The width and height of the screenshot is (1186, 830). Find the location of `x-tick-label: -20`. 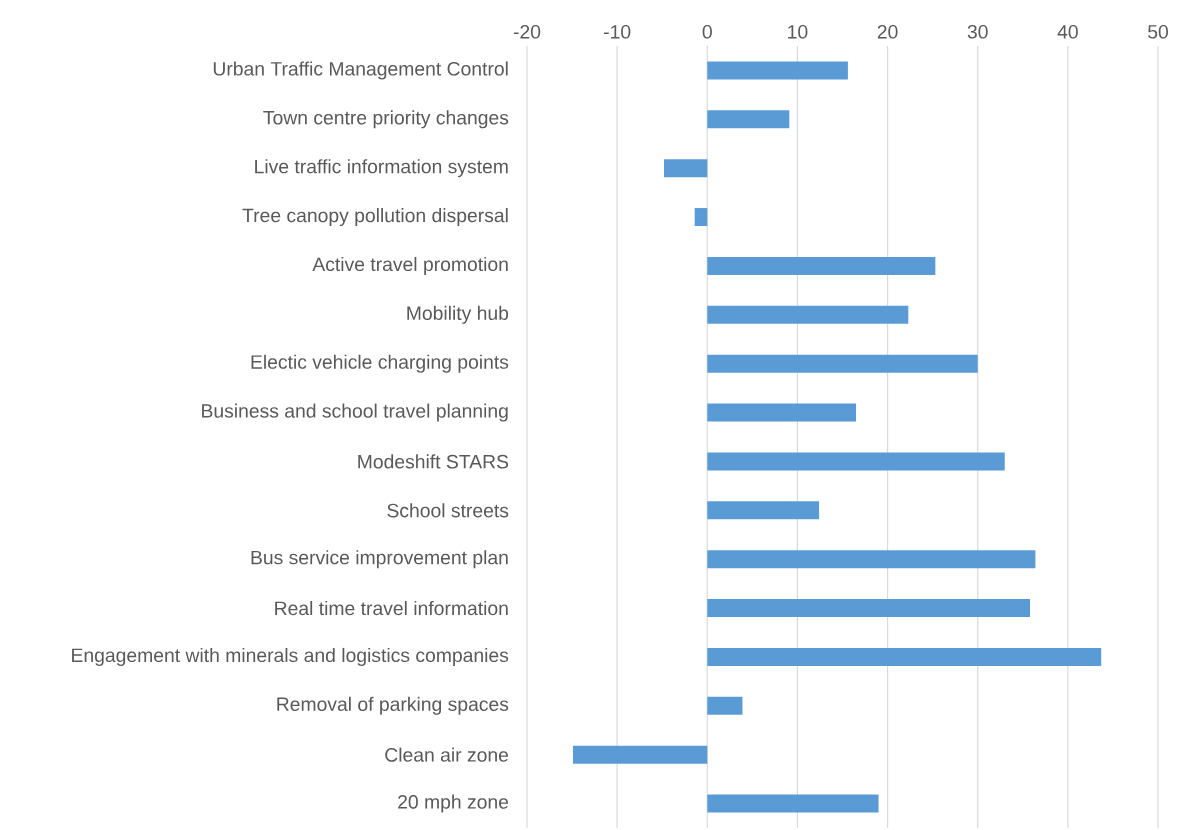

x-tick-label: -20 is located at coordinates (527, 31).